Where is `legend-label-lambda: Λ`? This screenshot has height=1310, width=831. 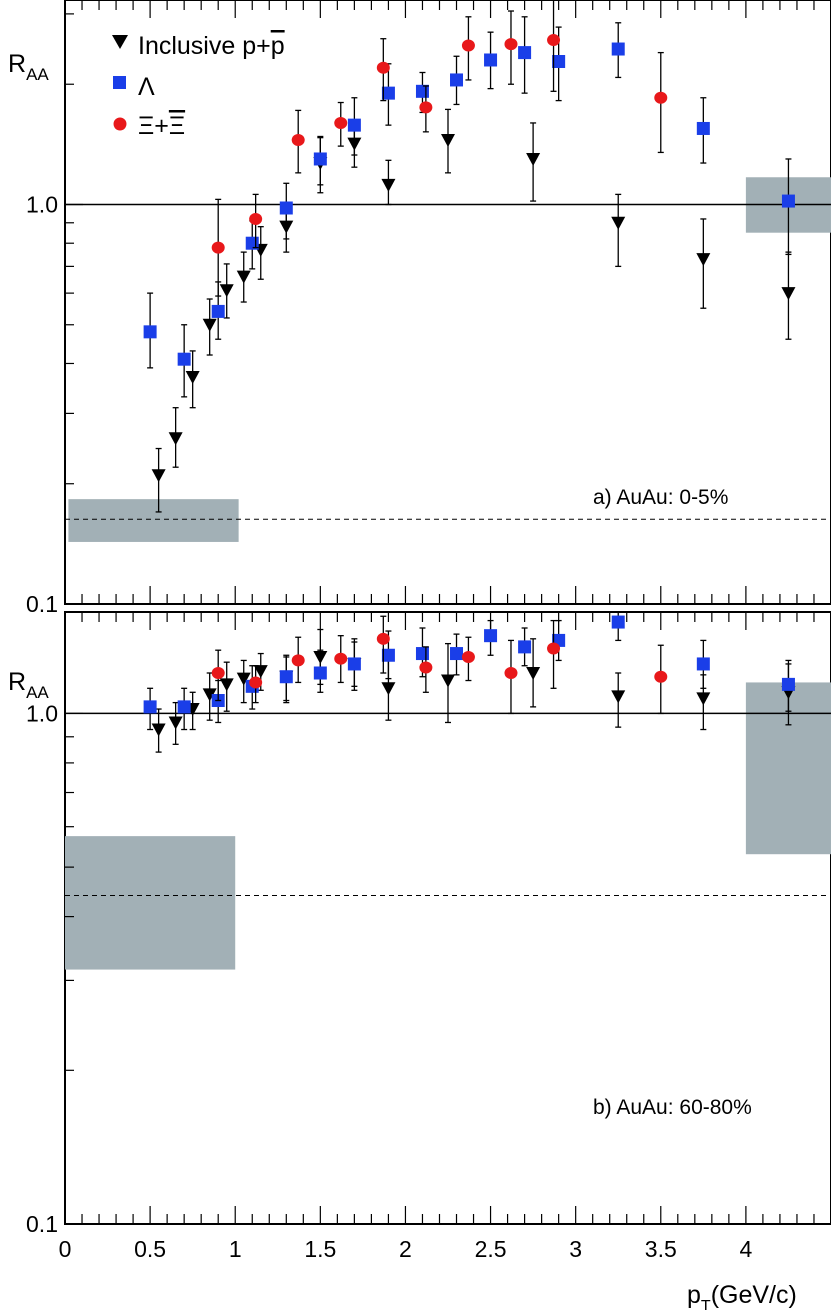
legend-label-lambda: Λ is located at coordinates (146, 87).